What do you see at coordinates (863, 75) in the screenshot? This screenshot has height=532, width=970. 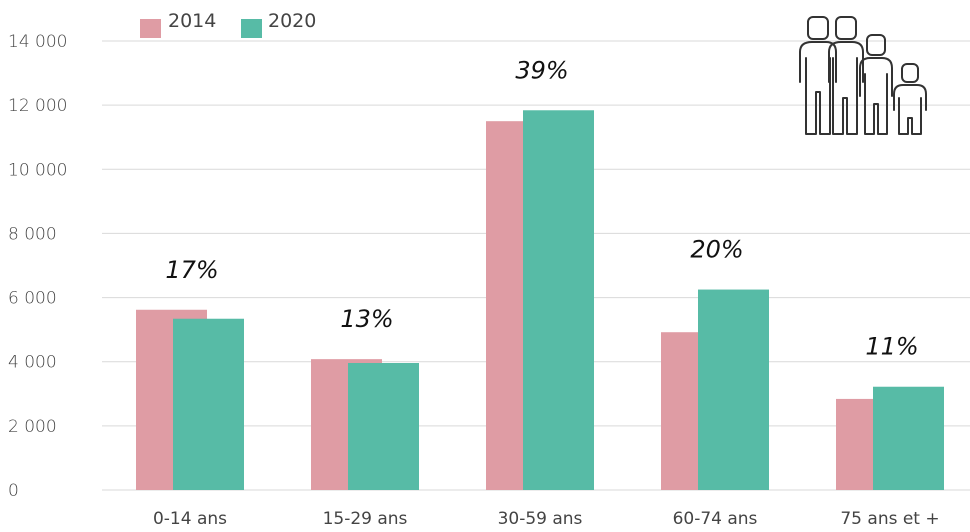 I see `family-icon` at bounding box center [863, 75].